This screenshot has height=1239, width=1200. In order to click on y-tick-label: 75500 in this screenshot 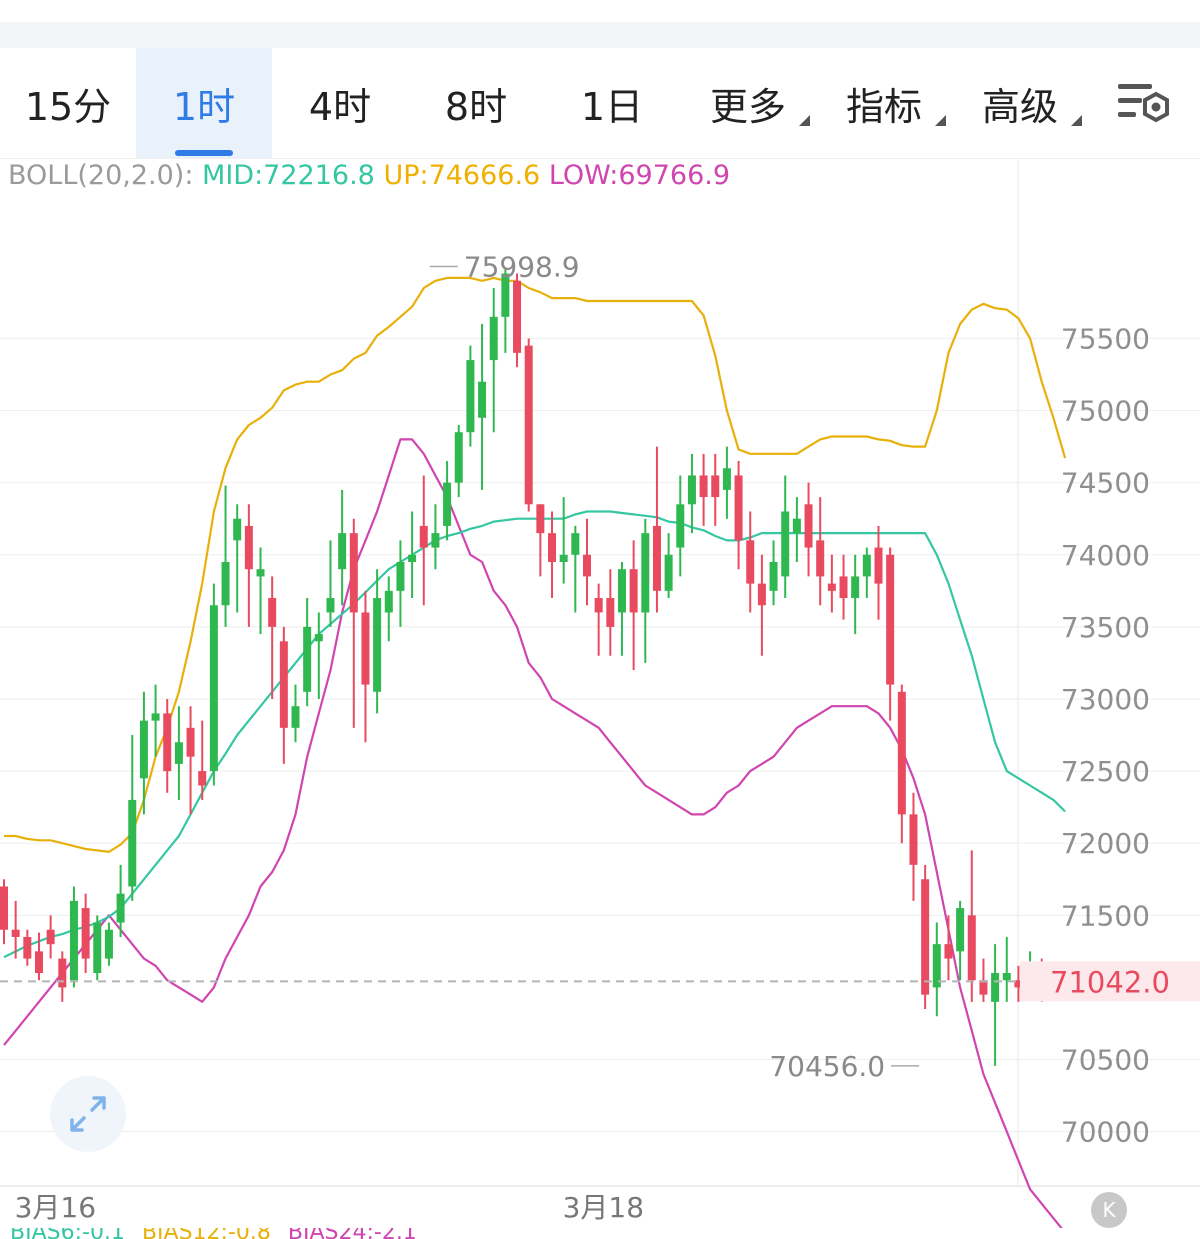, I will do `click(1105, 338)`.